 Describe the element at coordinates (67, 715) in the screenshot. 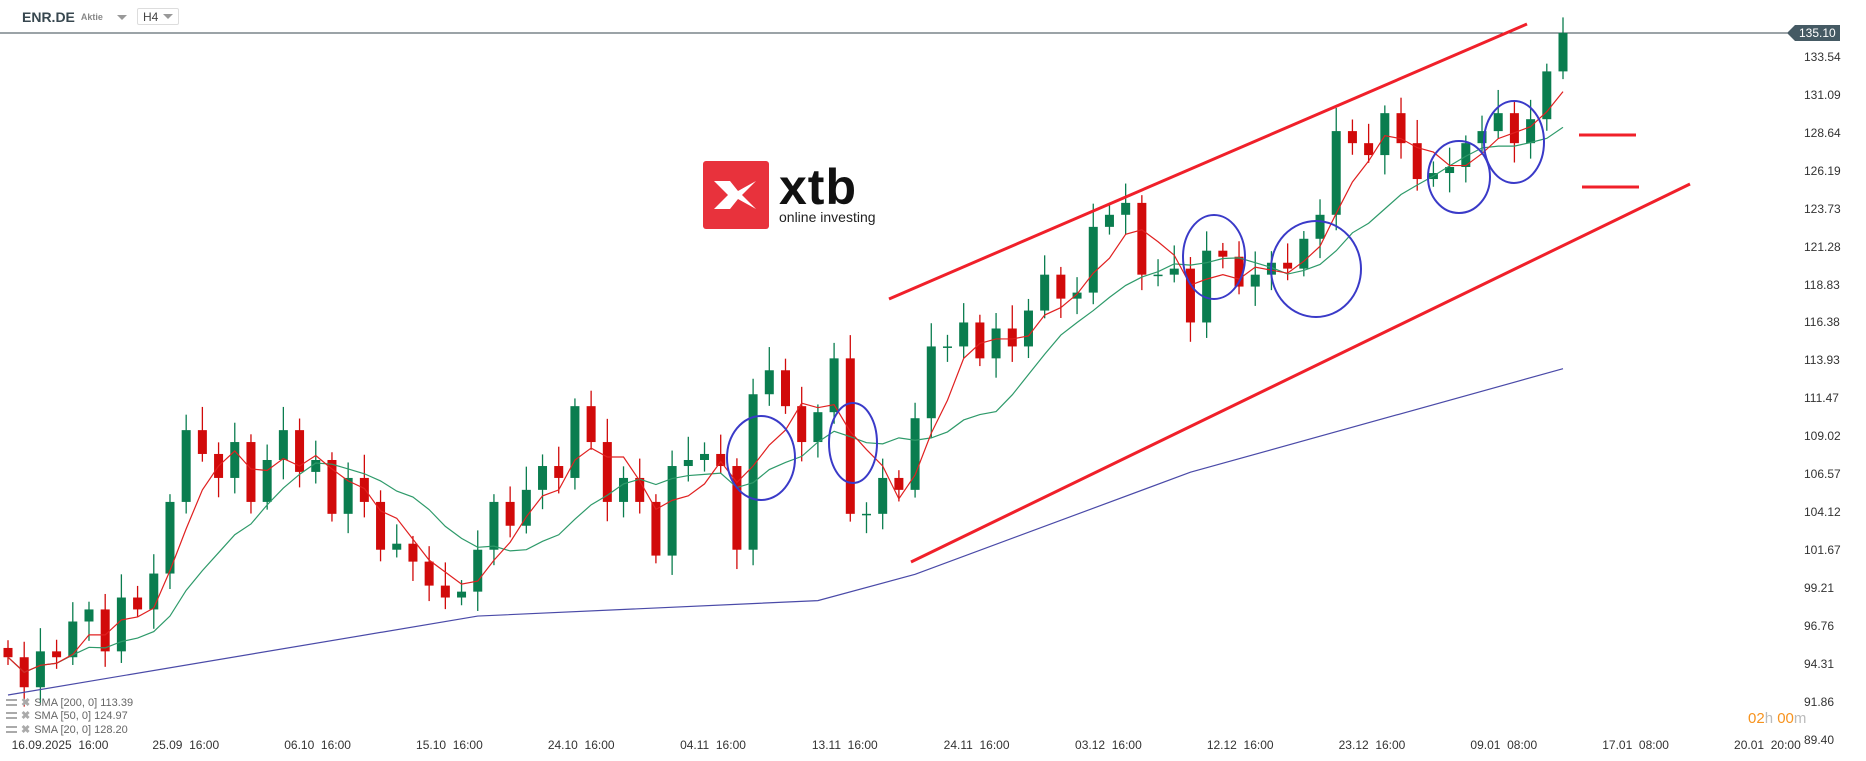

I see `legend-sma-50: ✖ SMA [50, 0] 124.97` at that location.